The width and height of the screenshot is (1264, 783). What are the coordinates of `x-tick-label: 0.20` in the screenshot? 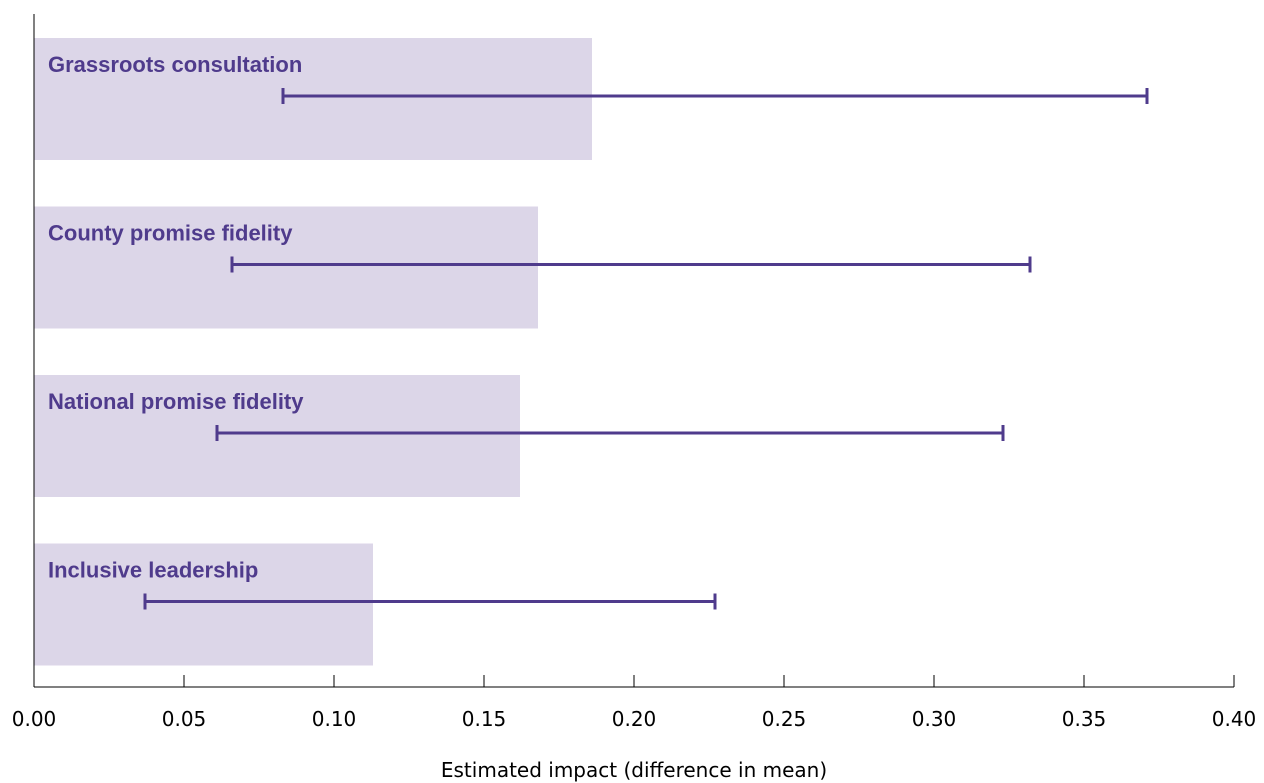 It's located at (634, 719).